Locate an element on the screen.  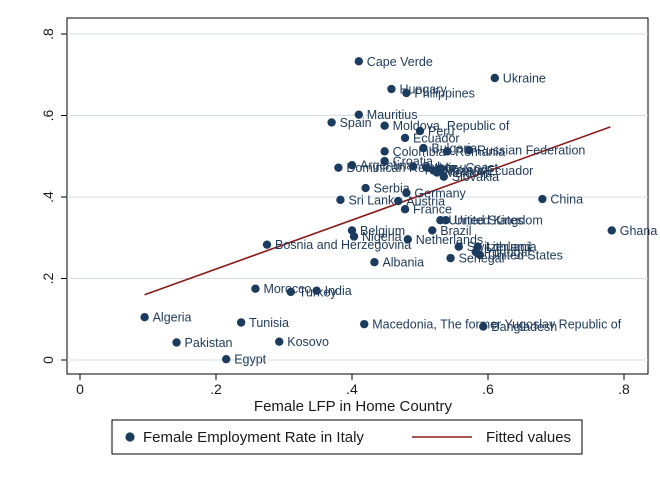
legend-scatter-label: Female Employment Rate in Italy is located at coordinates (253, 437).